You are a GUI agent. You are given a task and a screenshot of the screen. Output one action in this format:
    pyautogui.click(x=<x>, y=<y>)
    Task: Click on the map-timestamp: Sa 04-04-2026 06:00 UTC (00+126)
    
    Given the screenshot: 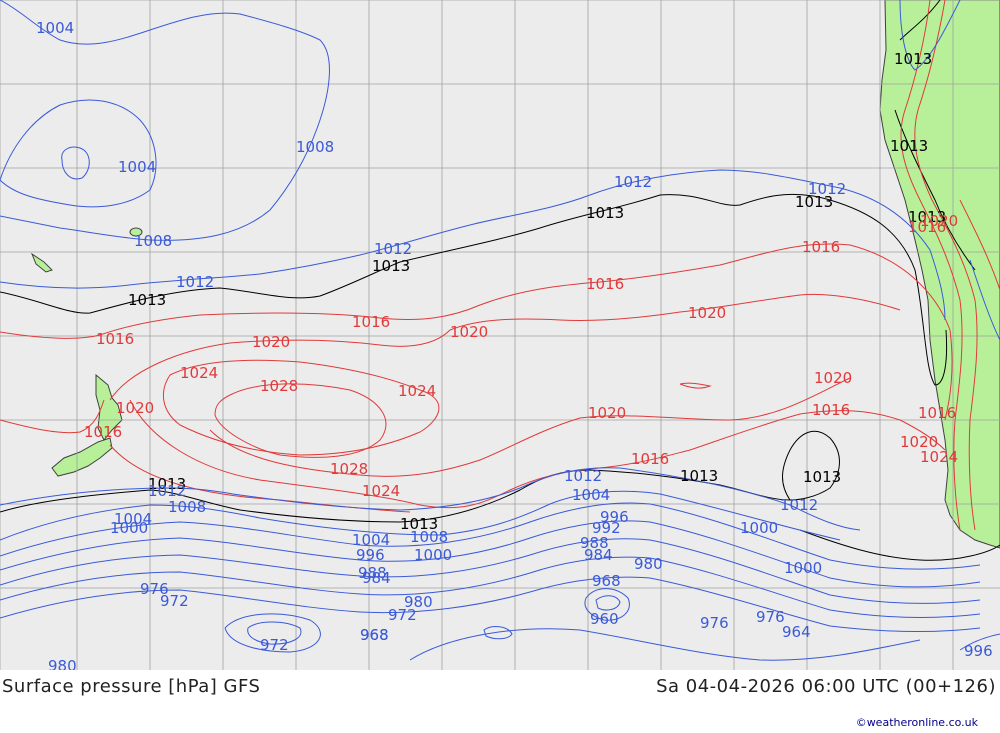 What is the action you would take?
    pyautogui.click(x=826, y=686)
    